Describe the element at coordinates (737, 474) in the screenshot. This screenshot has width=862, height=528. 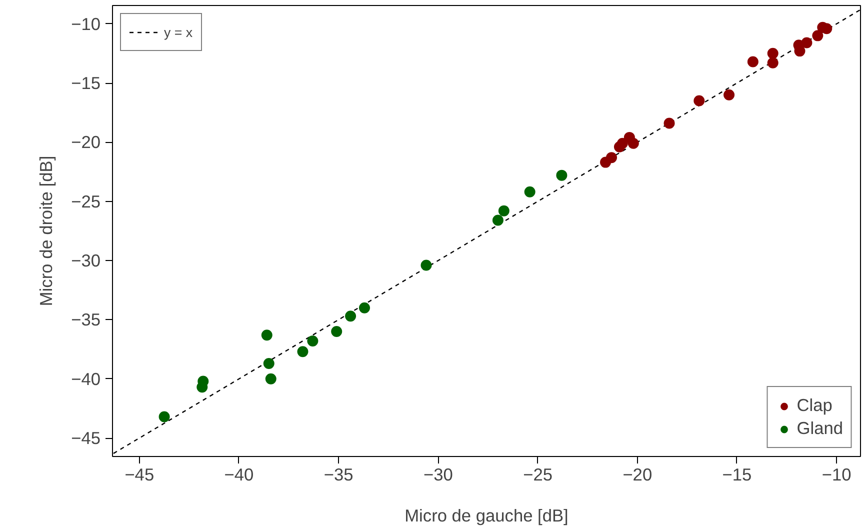
I see `x-tick-label: −15` at that location.